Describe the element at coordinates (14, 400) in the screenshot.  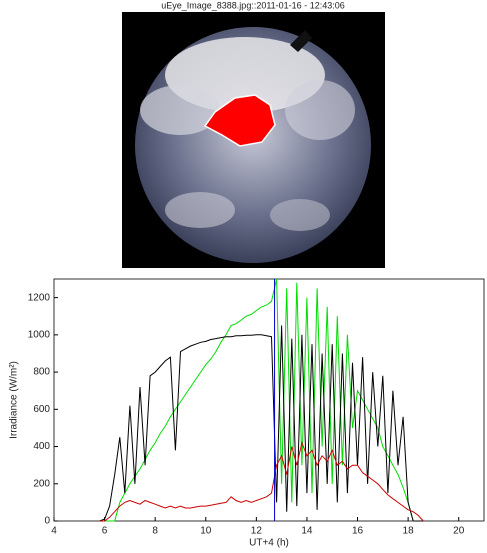
I see `y-axis-label: Irradiance (W/m²)` at that location.